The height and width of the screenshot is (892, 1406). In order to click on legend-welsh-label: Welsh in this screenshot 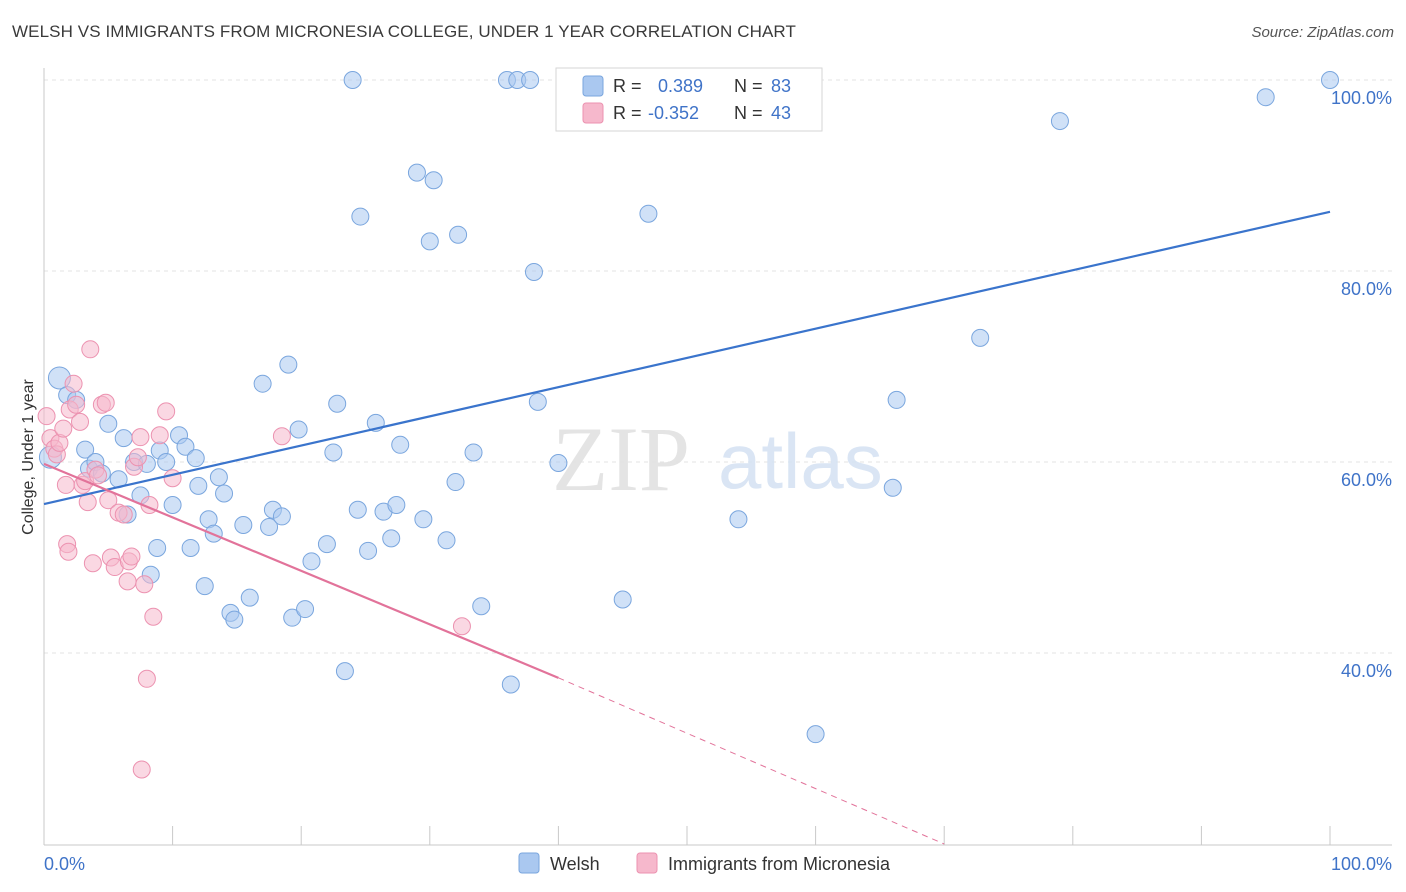, I will do `click(575, 864)`.